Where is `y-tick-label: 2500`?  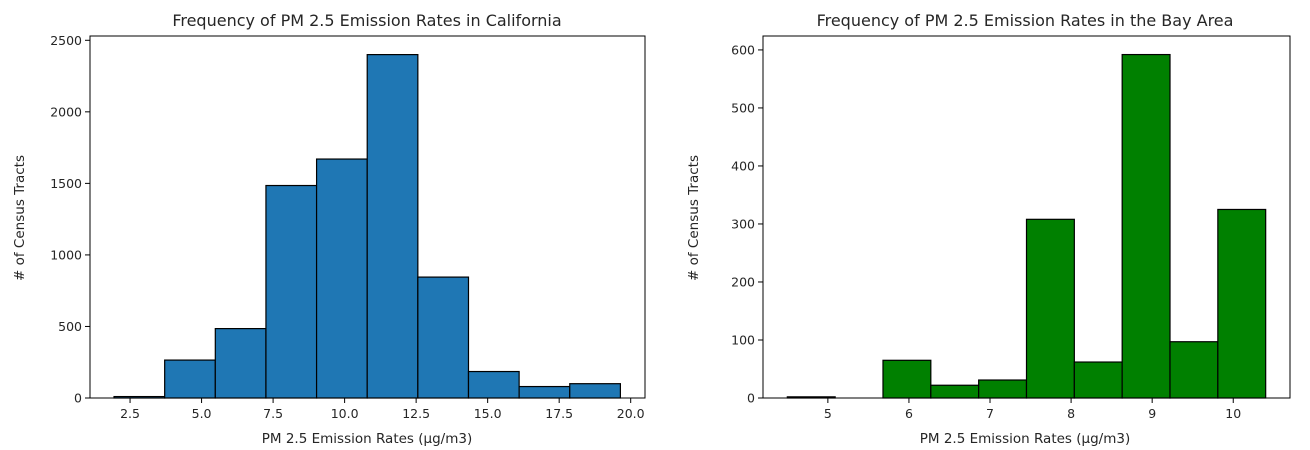
y-tick-label: 2500 is located at coordinates (66, 40).